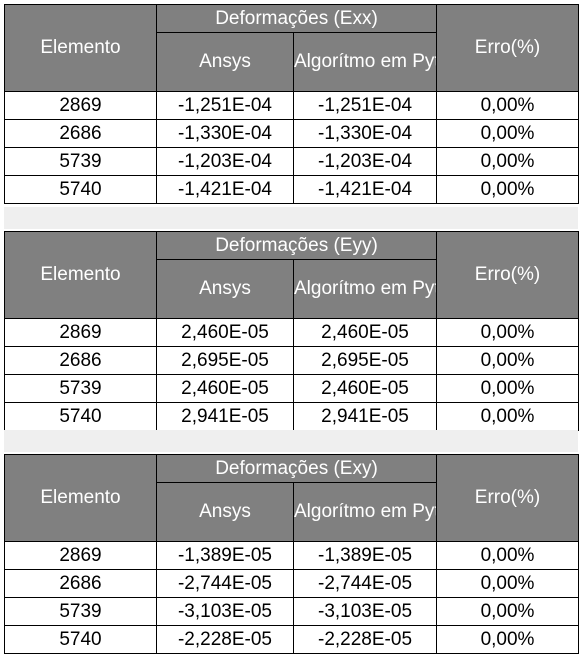 This screenshot has width=582, height=656. What do you see at coordinates (225, 360) in the screenshot?
I see `cell-ansys: 2,695E-05` at bounding box center [225, 360].